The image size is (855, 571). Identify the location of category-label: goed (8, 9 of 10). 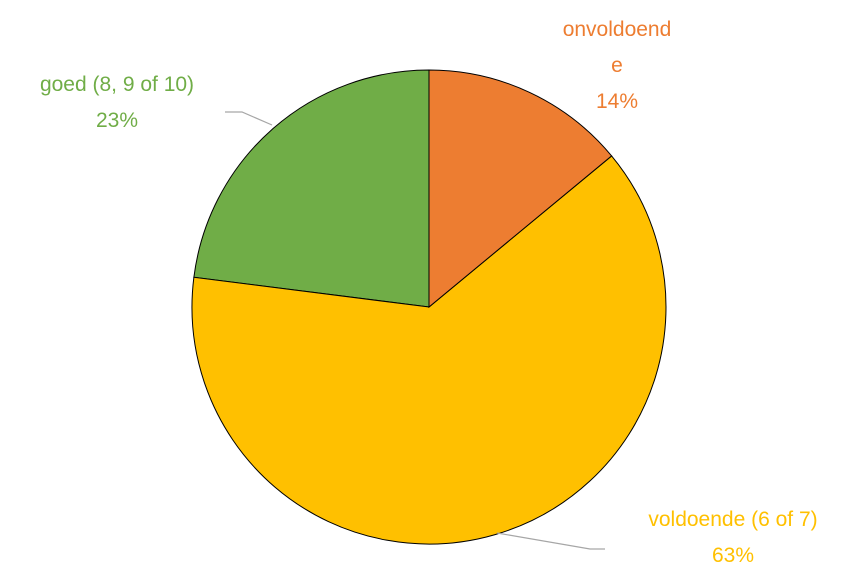
(117, 84).